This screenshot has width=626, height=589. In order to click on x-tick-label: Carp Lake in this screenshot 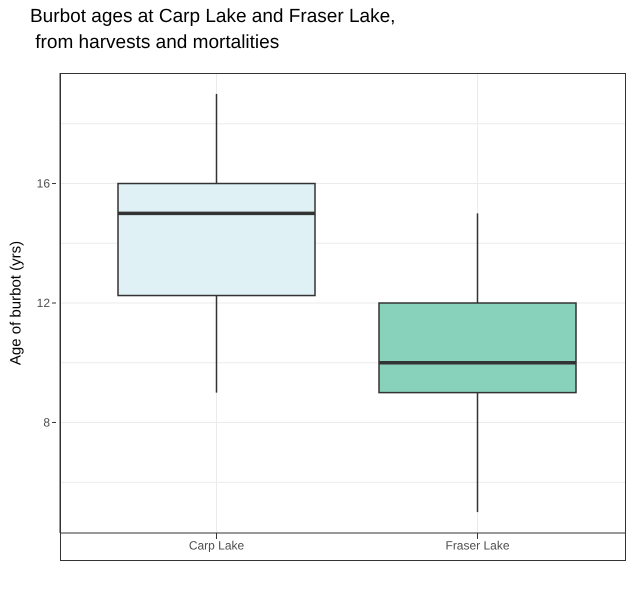, I will do `click(216, 545)`.